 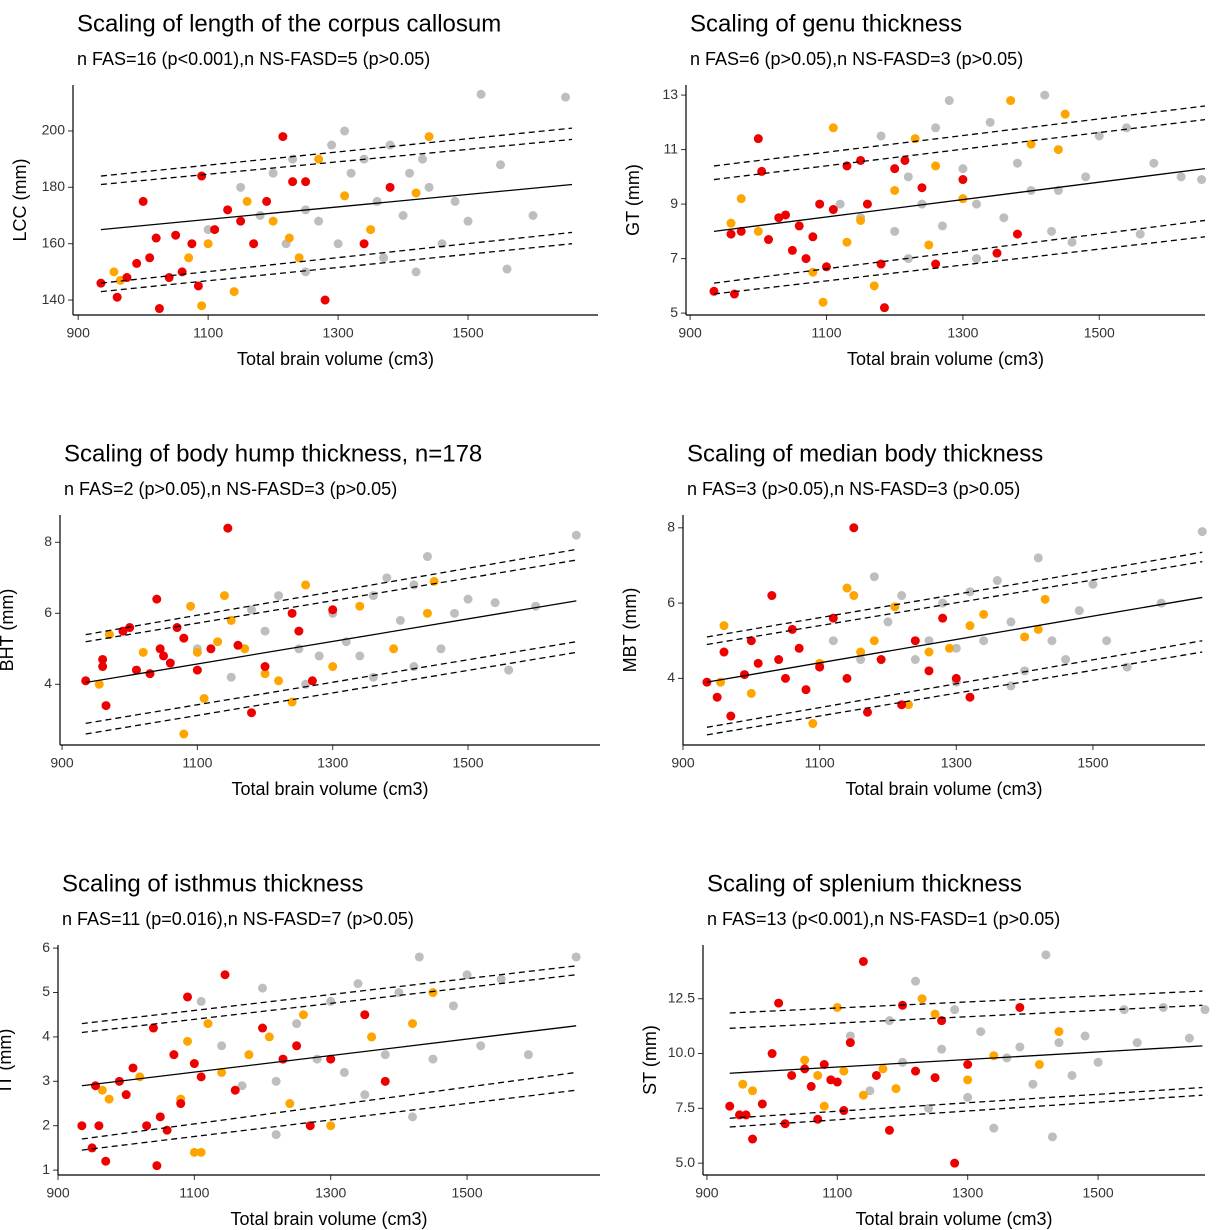 I want to click on chart-title: Scaling of median body thickness, so click(x=865, y=453).